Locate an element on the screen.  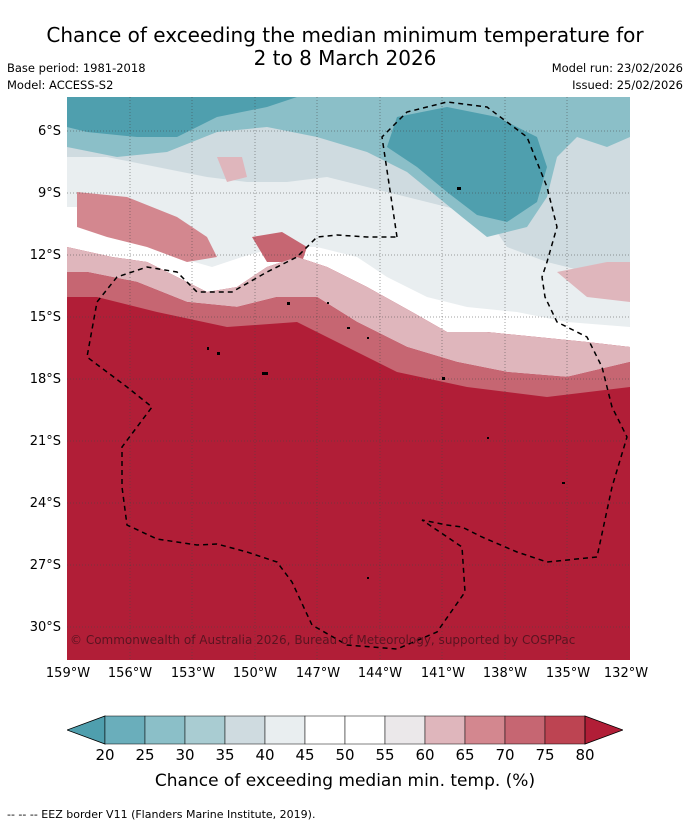
lon-tick: 141°W is located at coordinates (443, 673).